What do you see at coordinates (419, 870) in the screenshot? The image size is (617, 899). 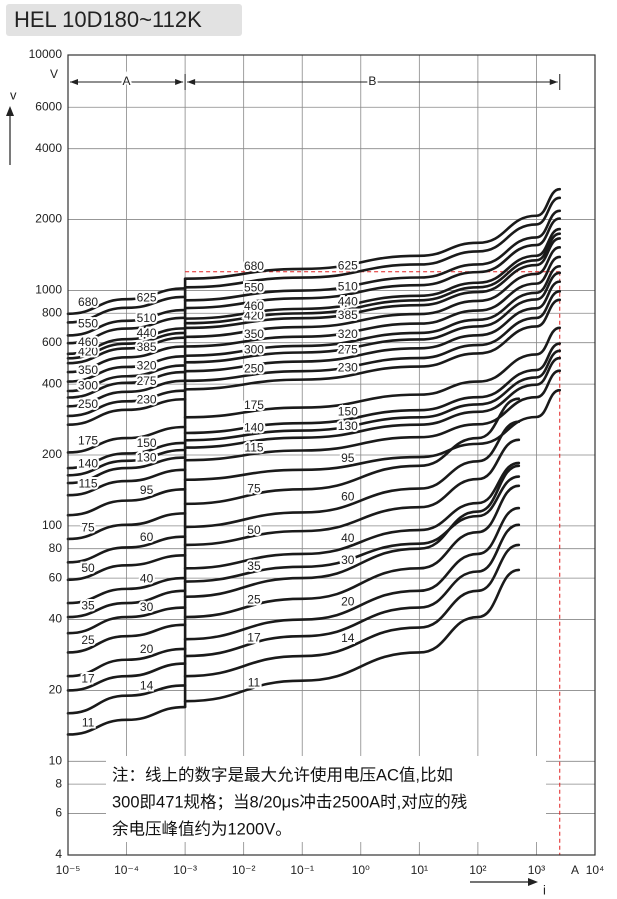 I see `x-tick-label: 10¹` at bounding box center [419, 870].